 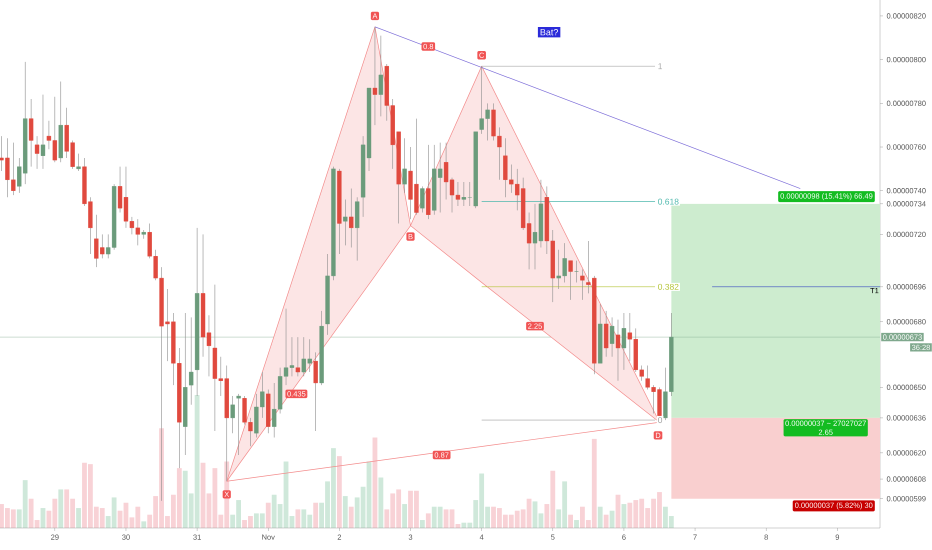 What do you see at coordinates (668, 201) in the screenshot?
I see `series-label: 0.618` at bounding box center [668, 201].